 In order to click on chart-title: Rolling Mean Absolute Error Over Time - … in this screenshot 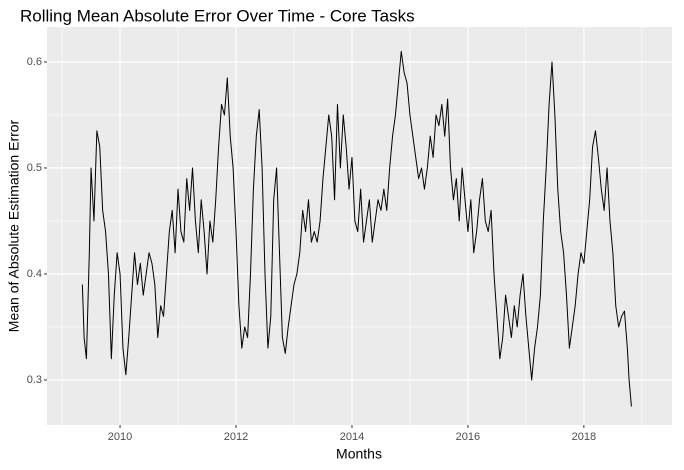, I will do `click(217, 15)`.